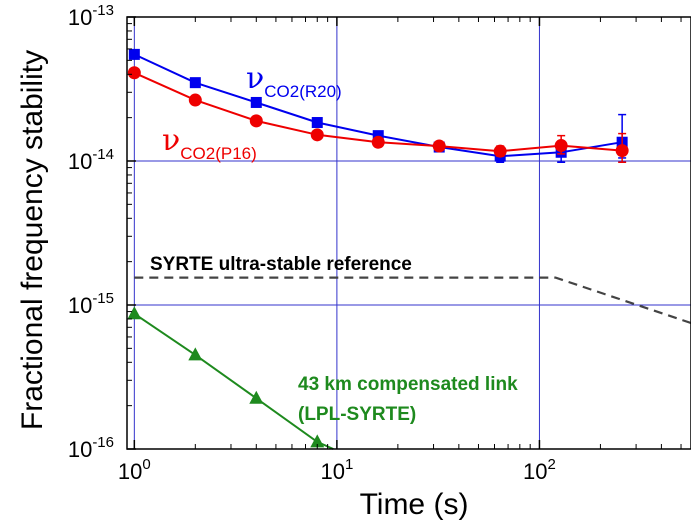 The height and width of the screenshot is (525, 691). What do you see at coordinates (302, 91) in the screenshot?
I see `series-label-r20-subscript: CO2(R20)` at bounding box center [302, 91].